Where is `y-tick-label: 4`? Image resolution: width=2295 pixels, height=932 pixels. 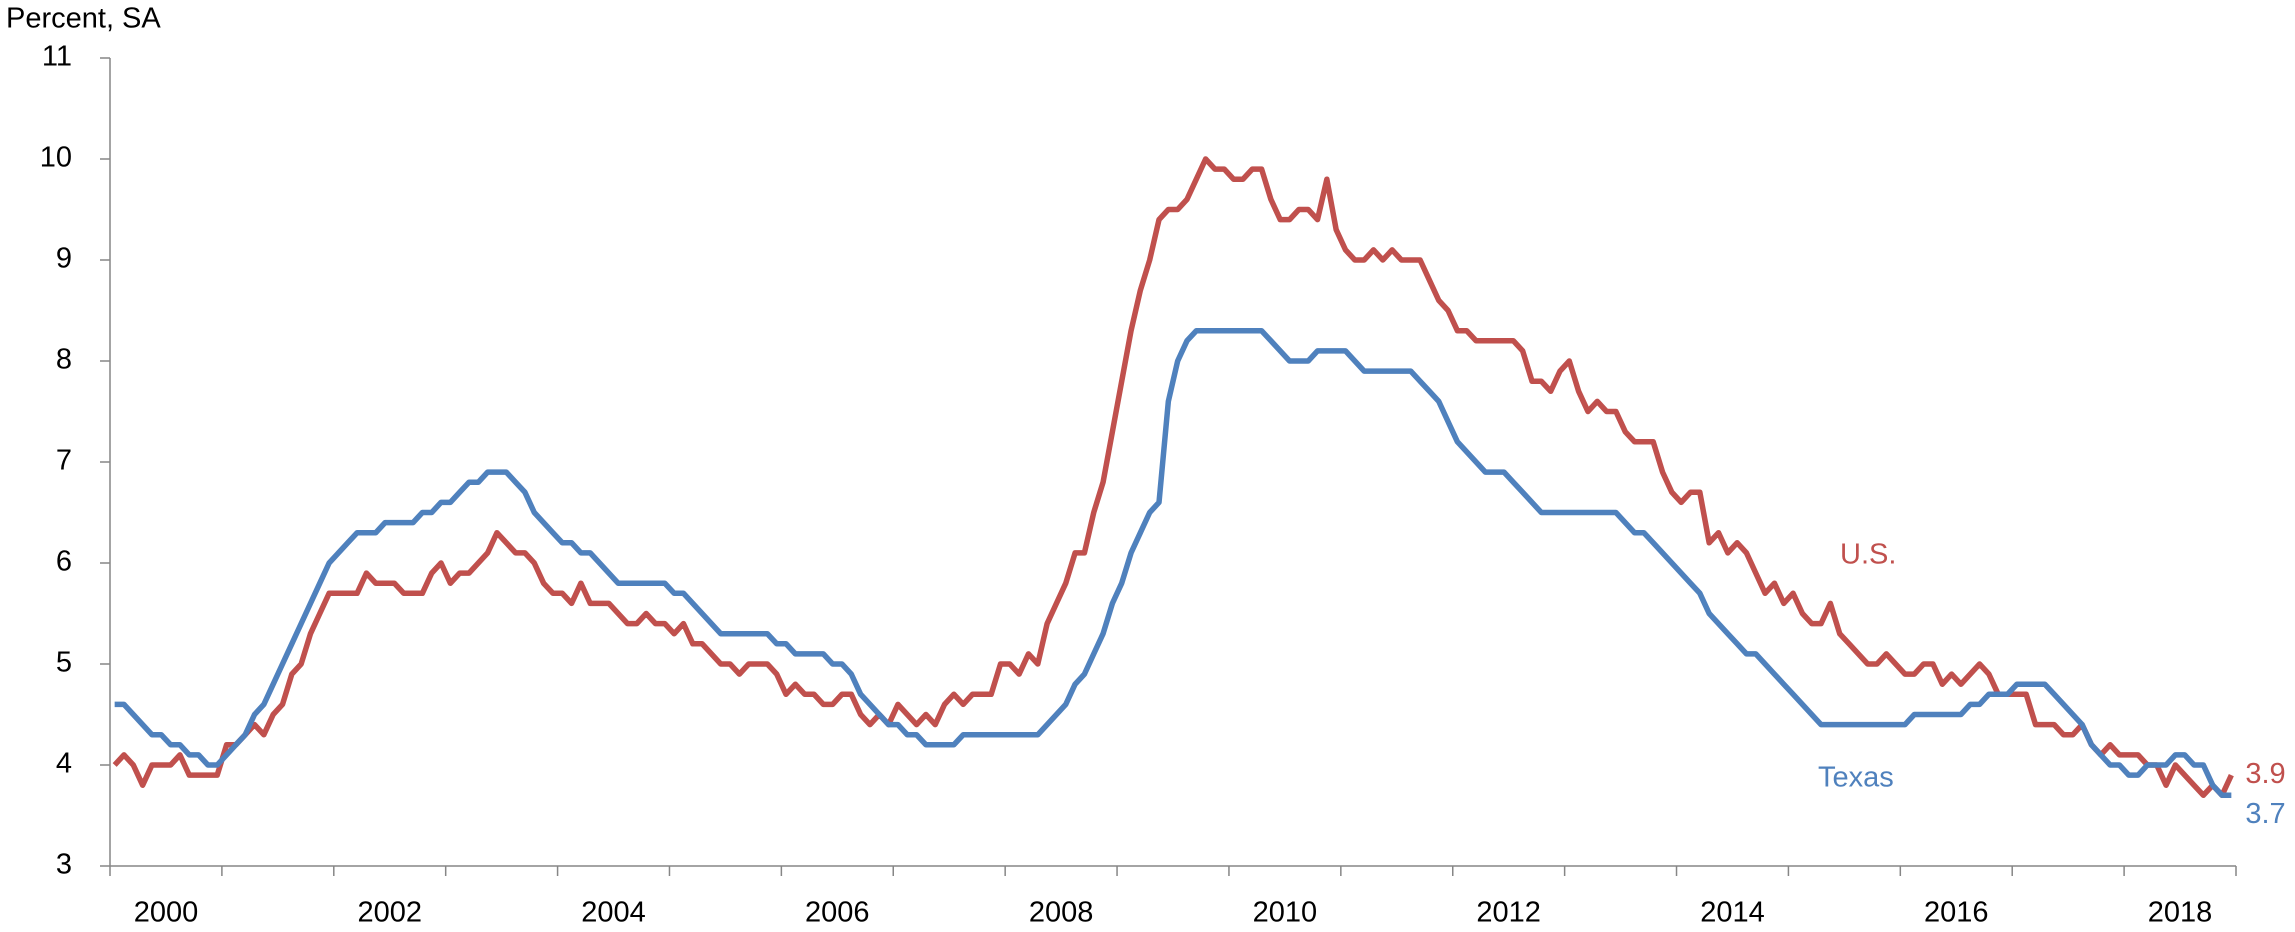
y-tick-label: 4 is located at coordinates (64, 764).